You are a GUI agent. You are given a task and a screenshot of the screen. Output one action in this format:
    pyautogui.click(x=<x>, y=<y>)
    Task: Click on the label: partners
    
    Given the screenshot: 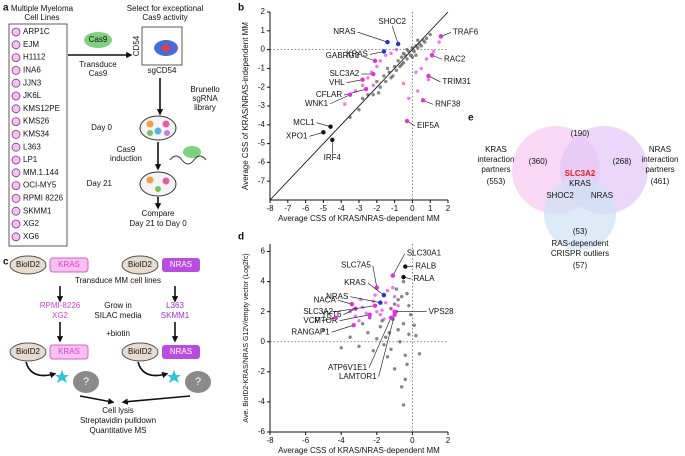 What is the action you would take?
    pyautogui.click(x=495, y=169)
    